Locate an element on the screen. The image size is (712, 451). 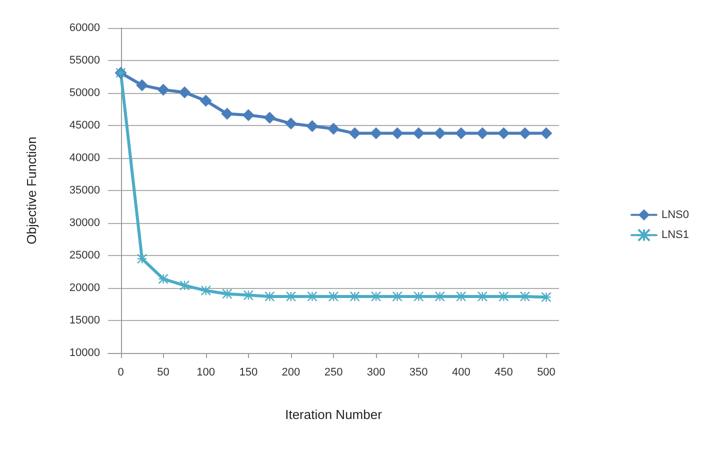
y-tick-label: 20000 is located at coordinates (84, 288).